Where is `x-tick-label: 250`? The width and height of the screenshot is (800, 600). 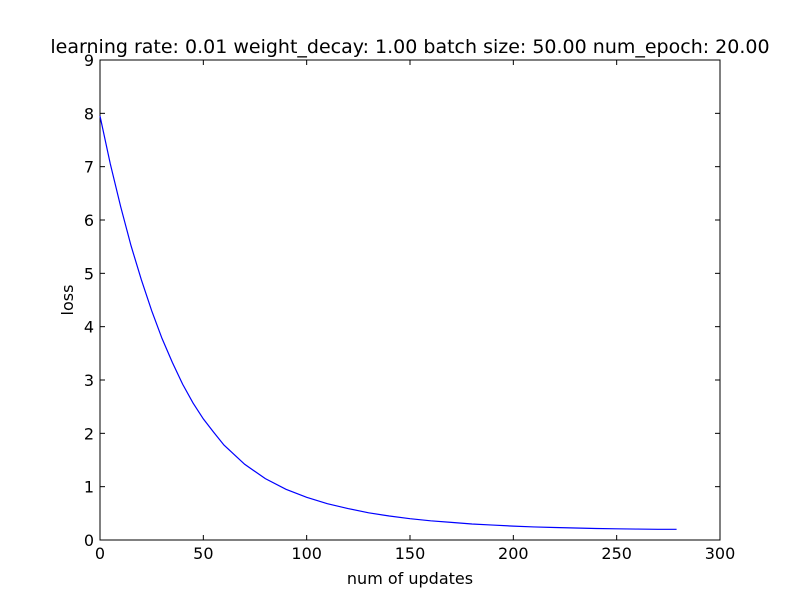 x-tick-label: 250 is located at coordinates (616, 553).